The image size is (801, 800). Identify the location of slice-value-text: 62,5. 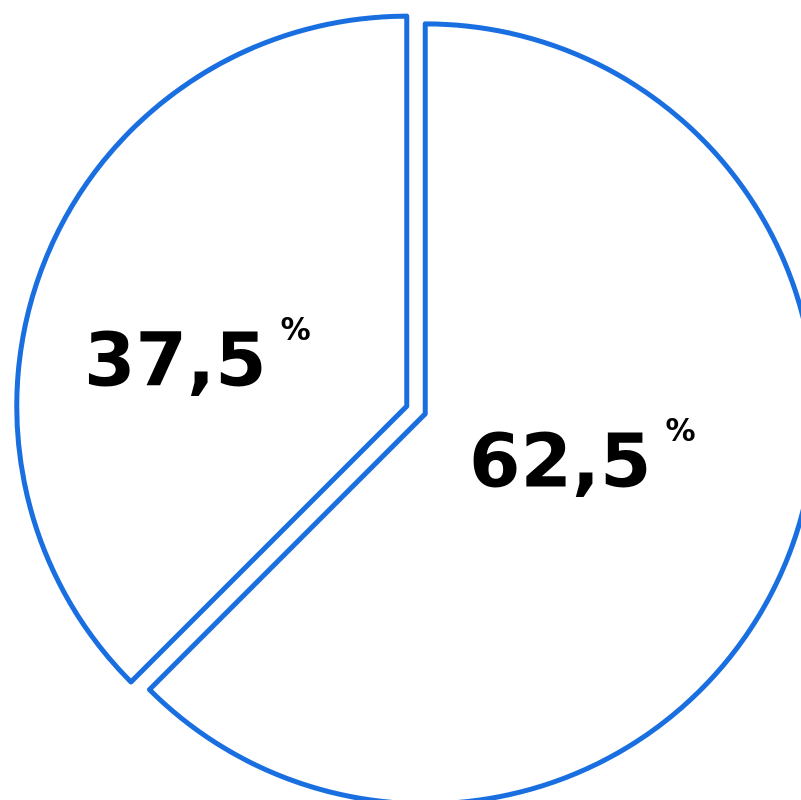
(560, 461).